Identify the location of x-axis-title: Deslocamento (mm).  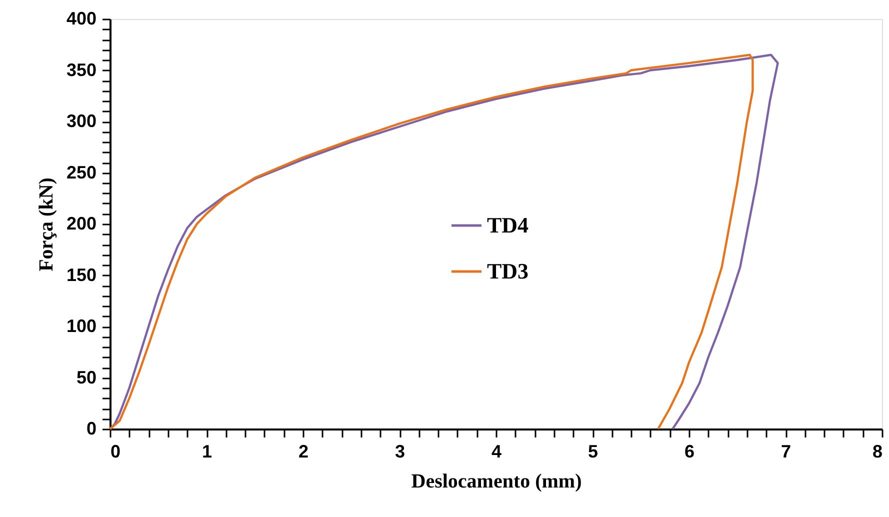
(496, 481).